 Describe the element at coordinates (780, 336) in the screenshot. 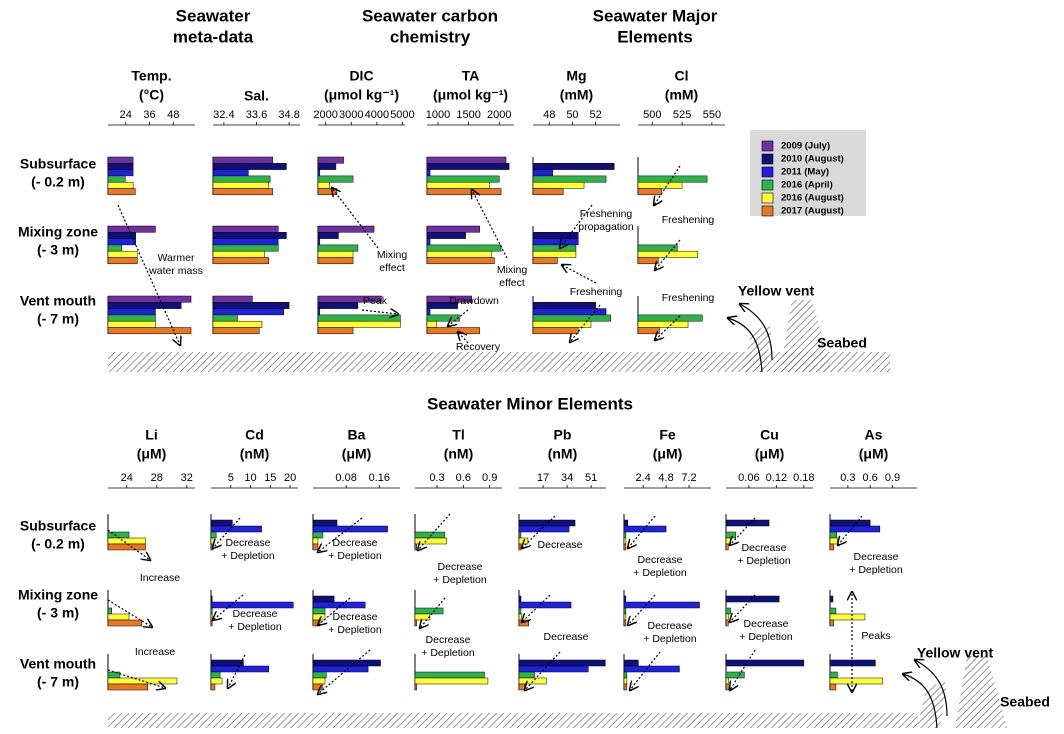

I see `vent` at that location.